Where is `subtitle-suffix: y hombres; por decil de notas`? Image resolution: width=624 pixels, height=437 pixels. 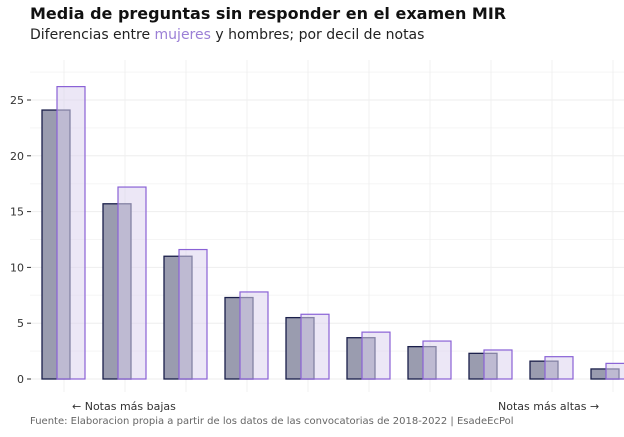 subtitle-suffix: y hombres; por decil de notas is located at coordinates (317, 35).